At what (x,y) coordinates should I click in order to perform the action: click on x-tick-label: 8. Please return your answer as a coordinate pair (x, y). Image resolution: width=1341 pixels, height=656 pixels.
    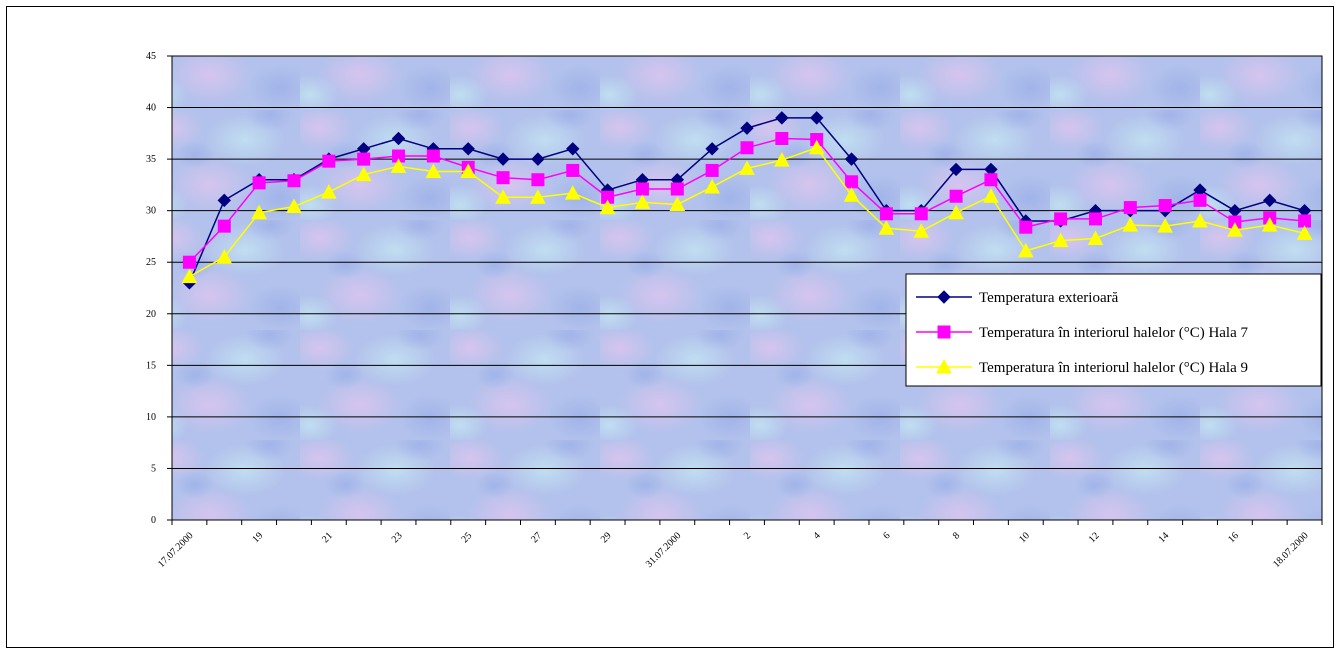
    Looking at the image, I should click on (956, 535).